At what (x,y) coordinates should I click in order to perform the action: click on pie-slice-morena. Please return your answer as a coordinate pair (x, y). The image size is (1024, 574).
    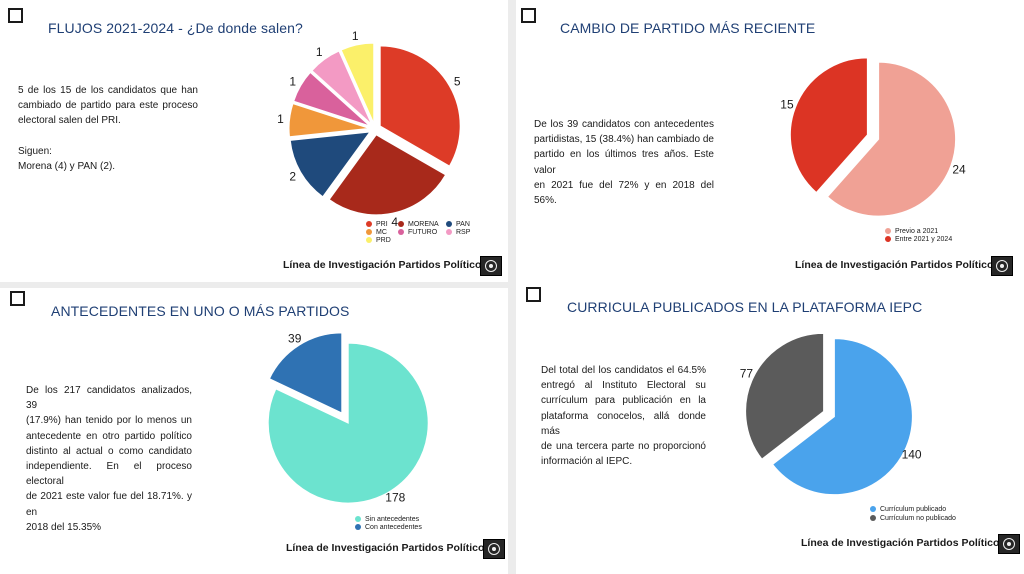
    Looking at the image, I should click on (387, 175).